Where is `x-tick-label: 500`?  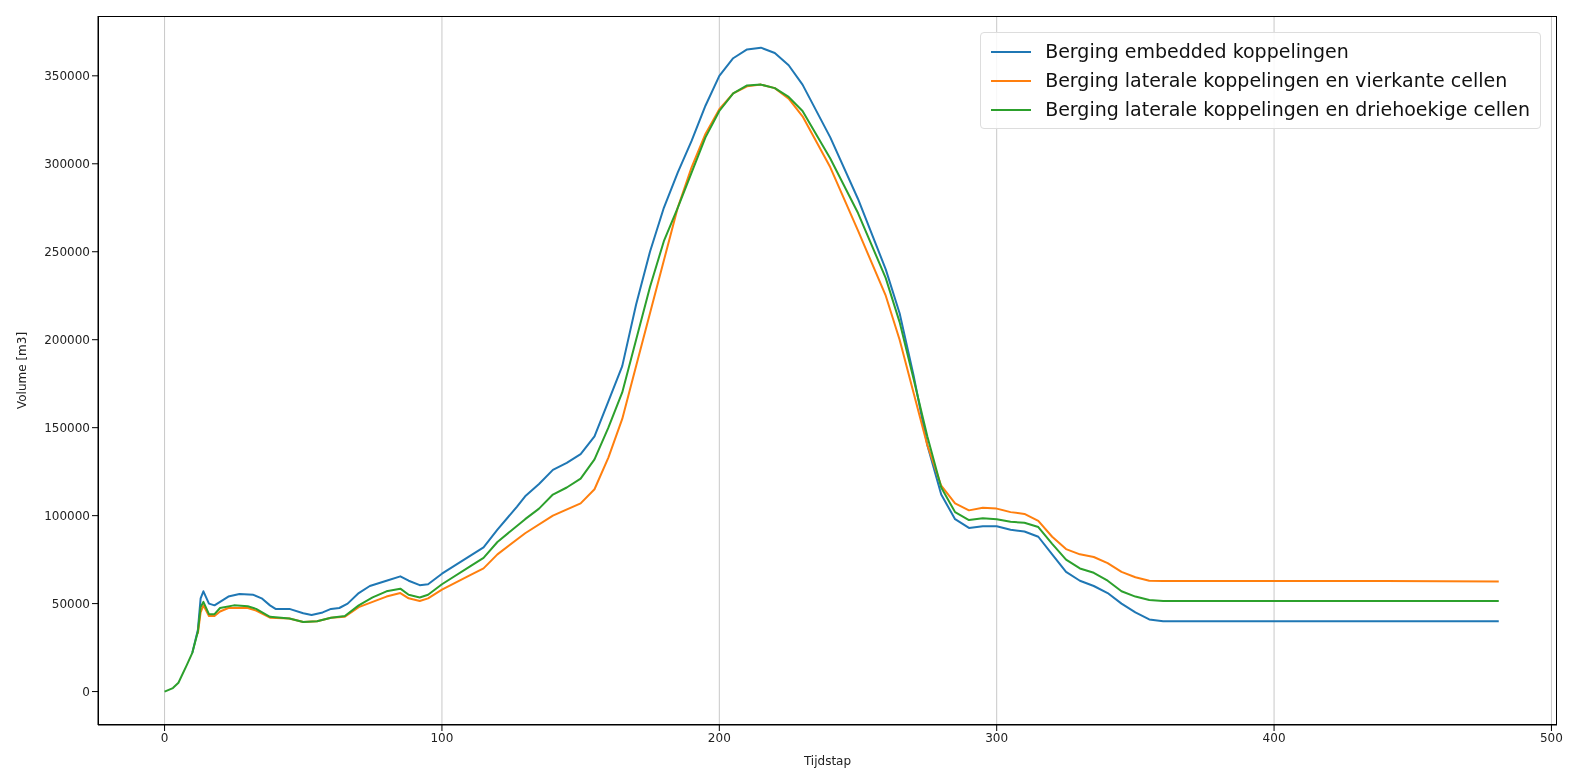
x-tick-label: 500 is located at coordinates (1551, 737).